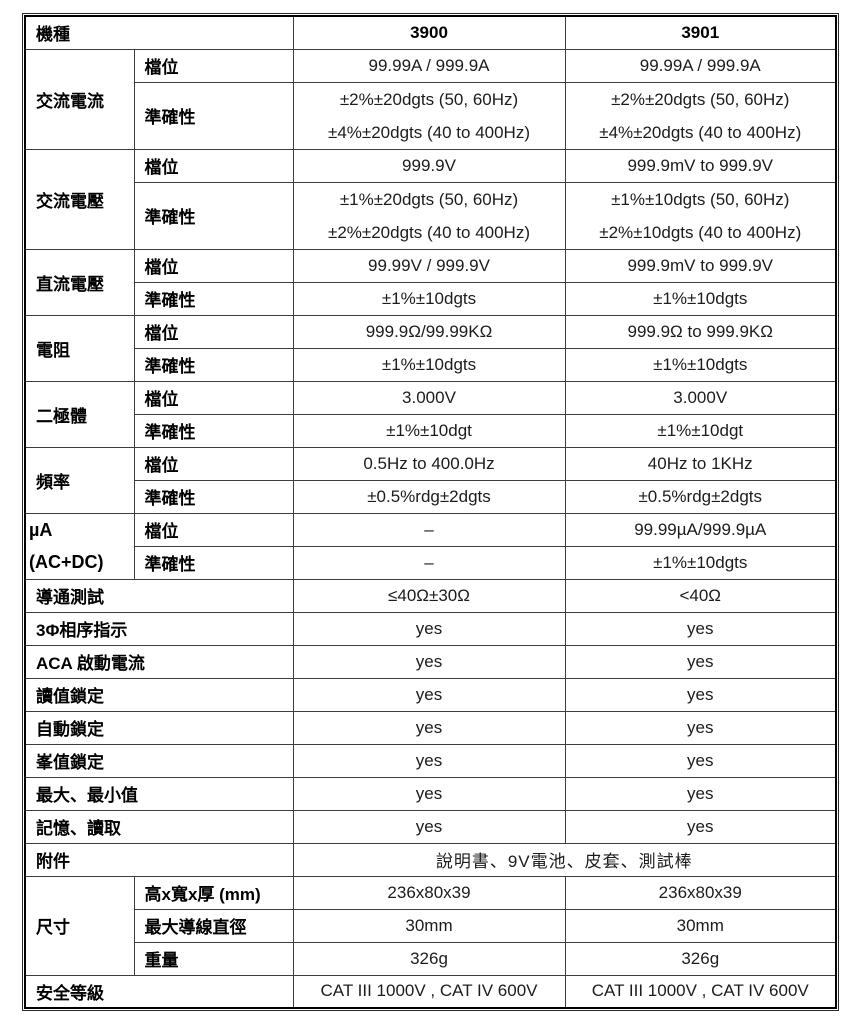  Describe the element at coordinates (431, 298) in the screenshot. I see `dc-voltage-accuracy-row: 準確性 ±1%±10dgts ±1%±10dgts` at that location.